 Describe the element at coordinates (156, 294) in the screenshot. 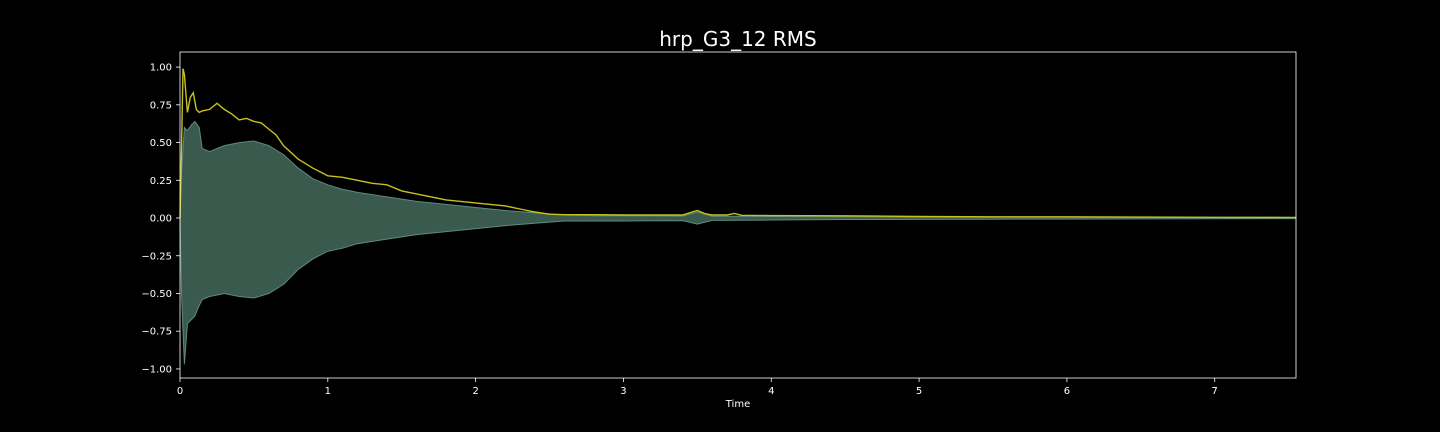

I see `y-tick-label: −0.50` at that location.